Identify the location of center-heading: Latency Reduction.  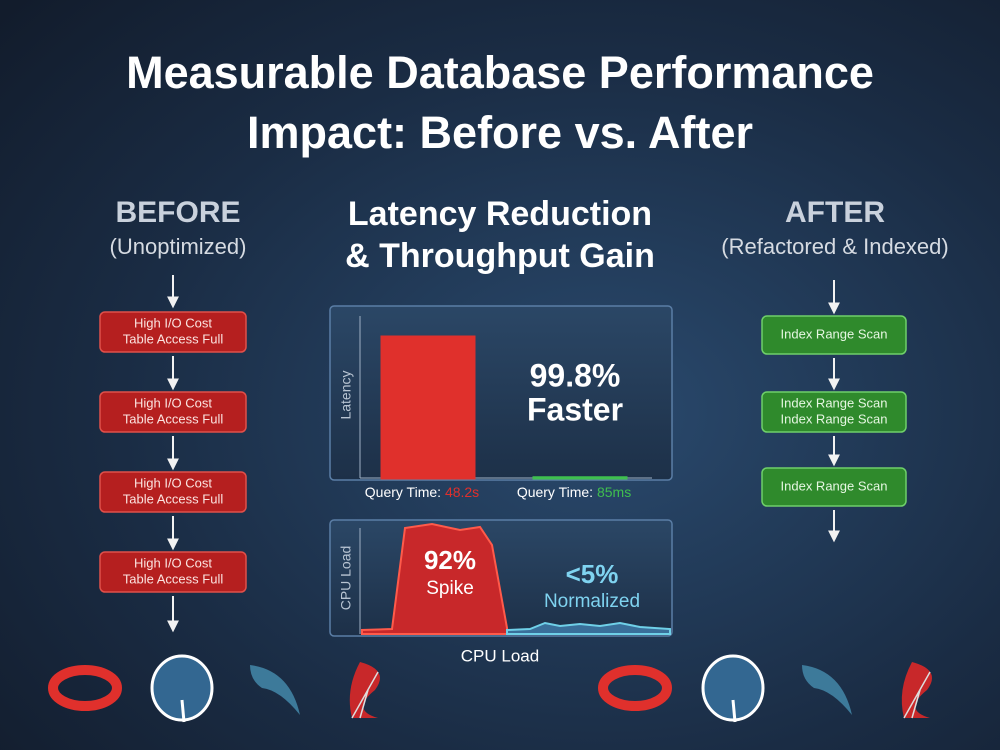
(500, 214).